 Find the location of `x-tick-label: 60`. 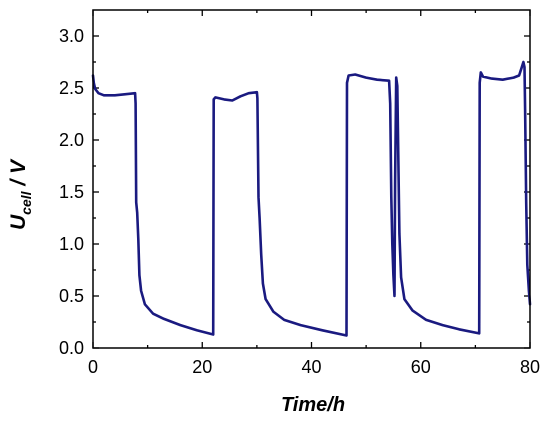

x-tick-label: 60 is located at coordinates (421, 367).